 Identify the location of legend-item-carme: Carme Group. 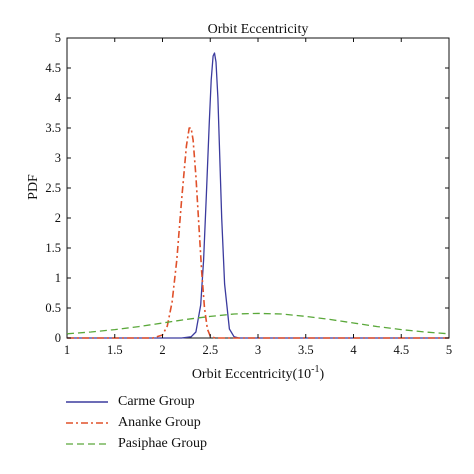
(136, 401).